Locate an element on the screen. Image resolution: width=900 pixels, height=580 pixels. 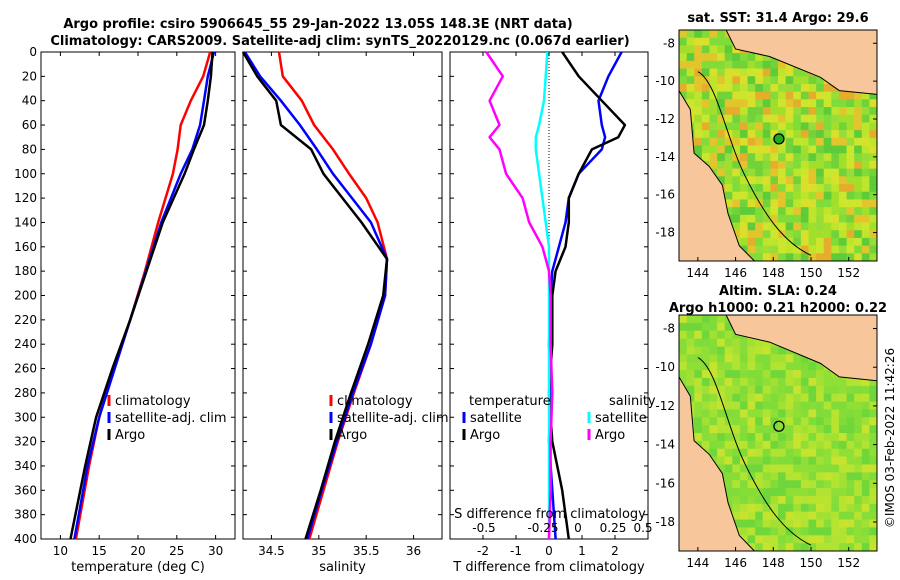
map-field is located at coordinates (778, 145).